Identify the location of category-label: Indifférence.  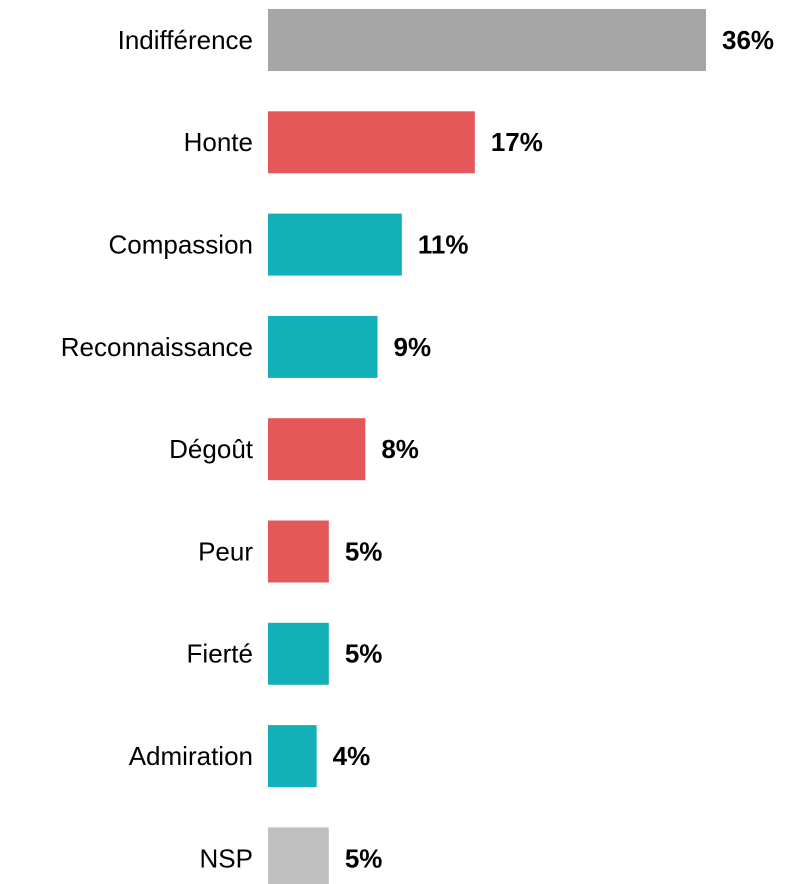
(185, 40).